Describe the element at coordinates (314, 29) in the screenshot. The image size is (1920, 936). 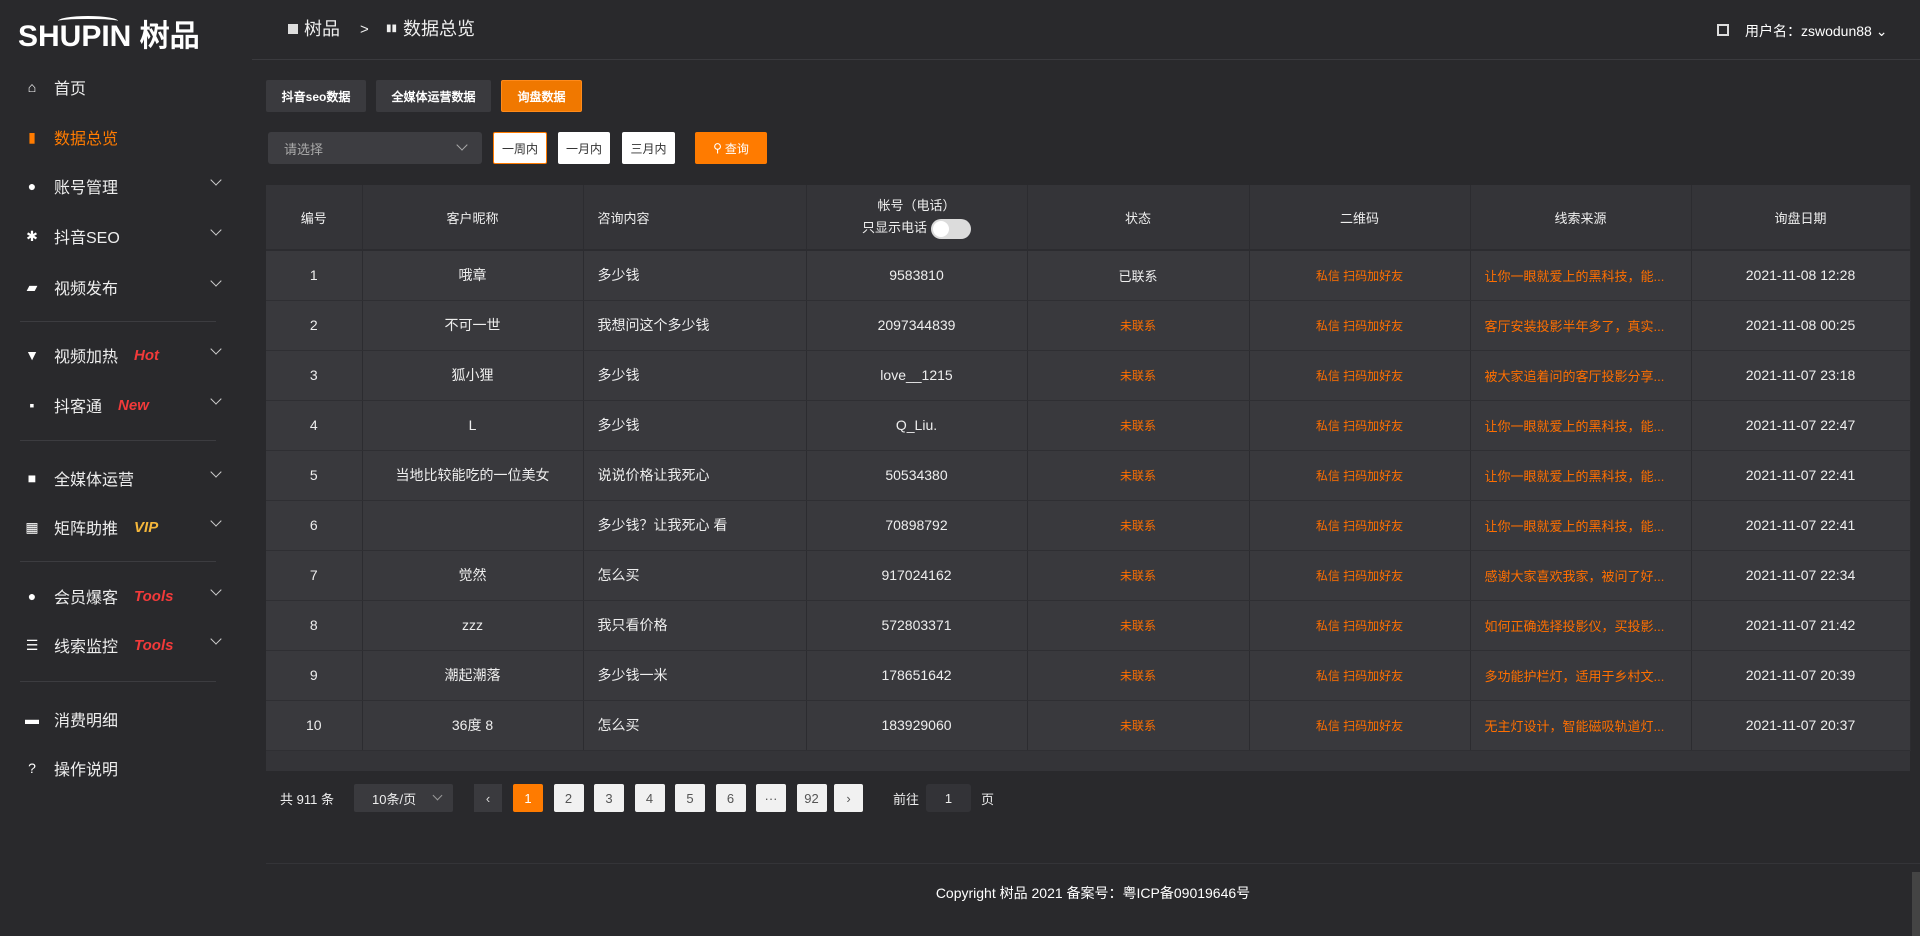
I see `breadcrumb-home: 树品` at that location.